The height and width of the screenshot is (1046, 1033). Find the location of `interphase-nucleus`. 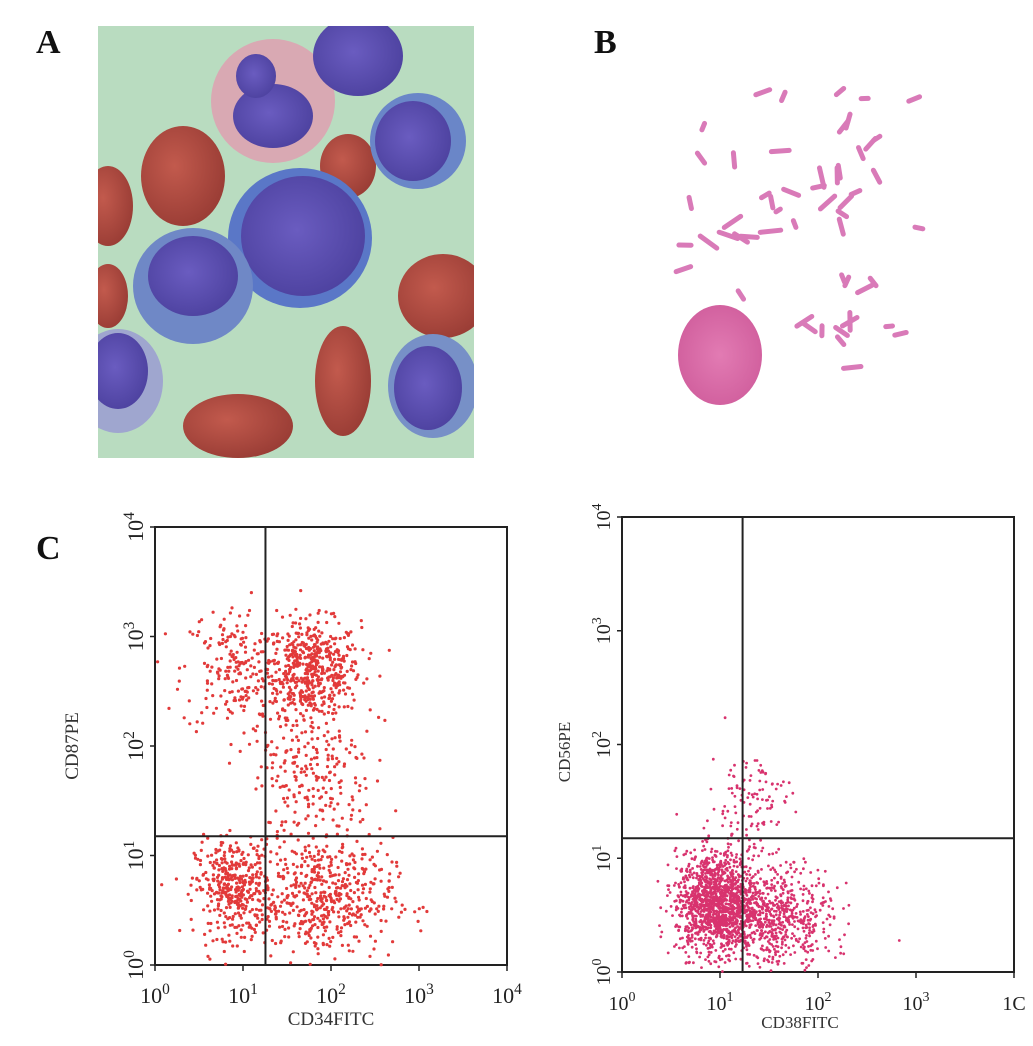

interphase-nucleus is located at coordinates (720, 355).